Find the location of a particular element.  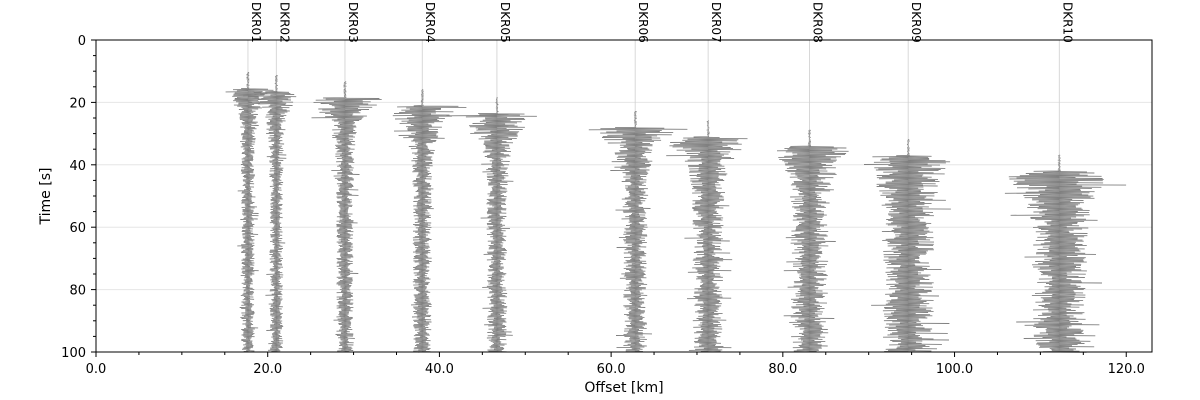

x-tick-label: 40.0 is located at coordinates (439, 369).